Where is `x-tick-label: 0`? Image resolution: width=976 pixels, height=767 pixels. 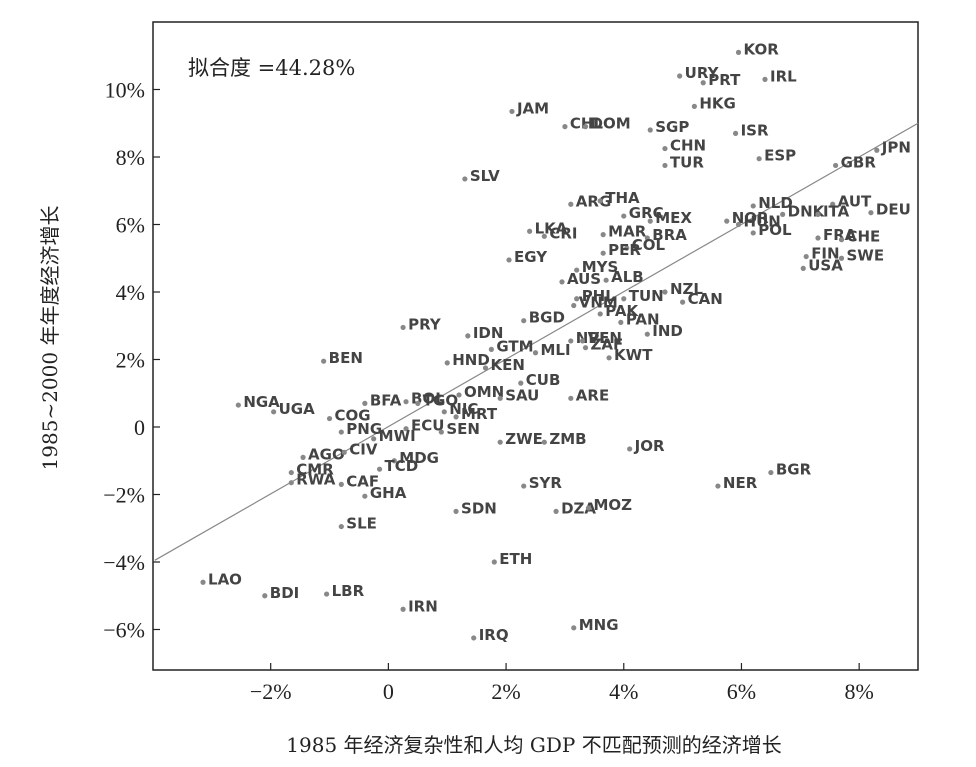
x-tick-label: 0 is located at coordinates (388, 691).